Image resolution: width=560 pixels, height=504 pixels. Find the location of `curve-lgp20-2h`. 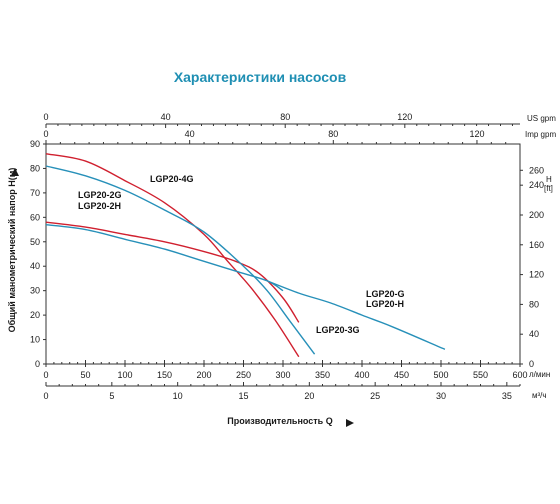

curve-lgp20-2h is located at coordinates (164, 258).